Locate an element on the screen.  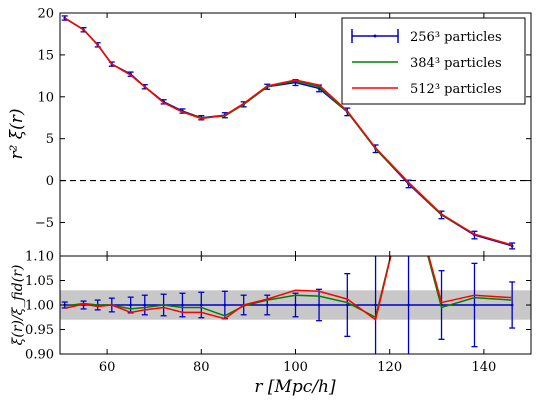
x-tick-label: 120 is located at coordinates (389, 367).